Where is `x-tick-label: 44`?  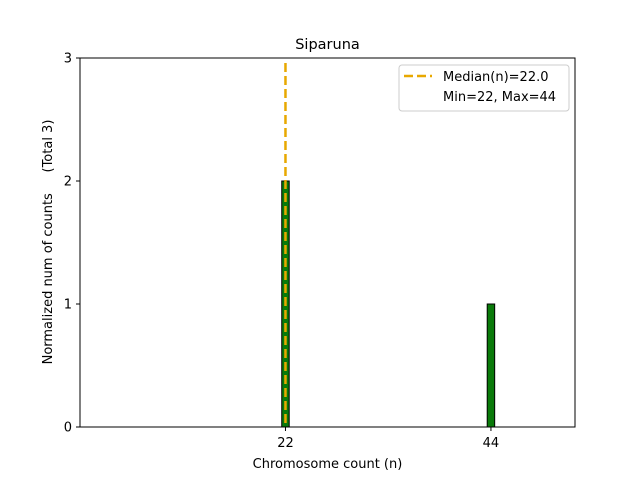 x-tick-label: 44 is located at coordinates (491, 443).